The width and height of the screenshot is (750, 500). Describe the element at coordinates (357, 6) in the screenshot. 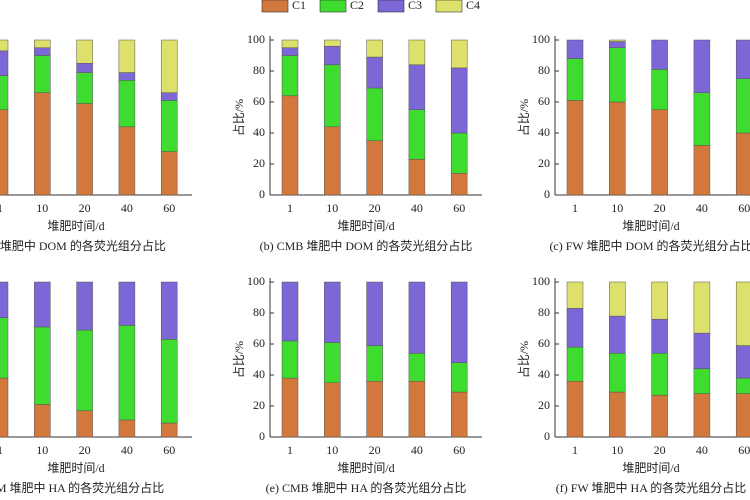

I see `legend-label: C2` at that location.